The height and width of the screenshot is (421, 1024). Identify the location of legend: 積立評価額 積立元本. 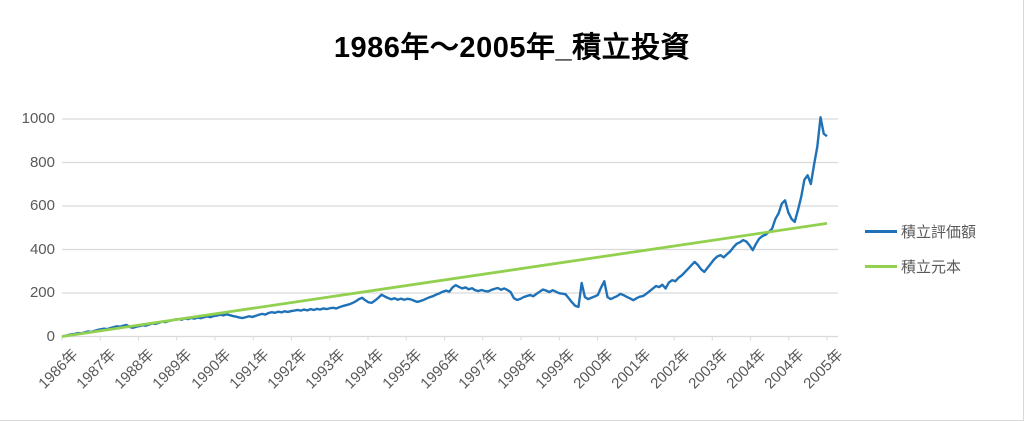
(920, 254).